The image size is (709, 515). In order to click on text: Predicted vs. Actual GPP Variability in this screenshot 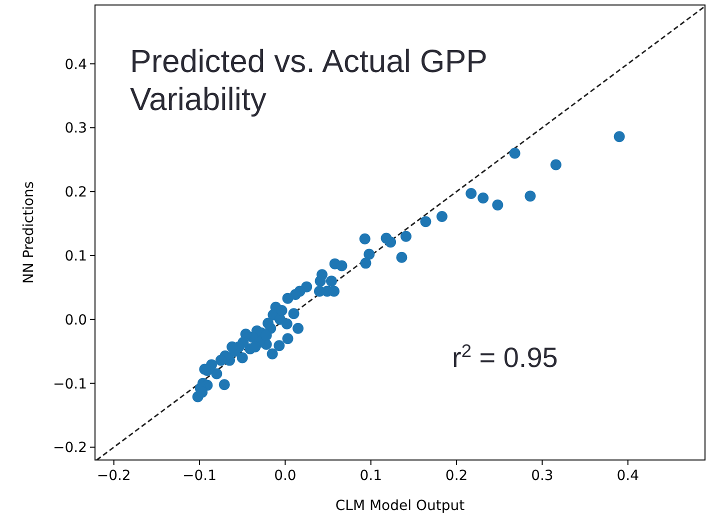, I will do `click(309, 80)`.